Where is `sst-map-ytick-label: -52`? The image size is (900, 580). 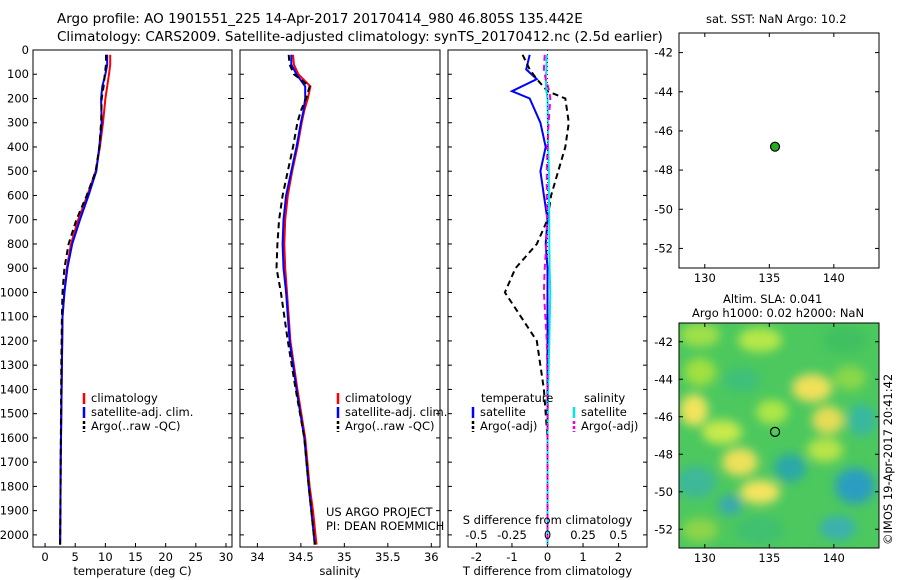 sst-map-ytick-label: -52 is located at coordinates (663, 248).